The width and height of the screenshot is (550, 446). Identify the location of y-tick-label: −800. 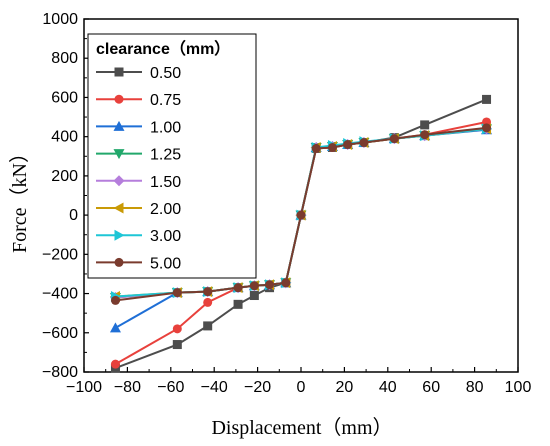
(60, 372).